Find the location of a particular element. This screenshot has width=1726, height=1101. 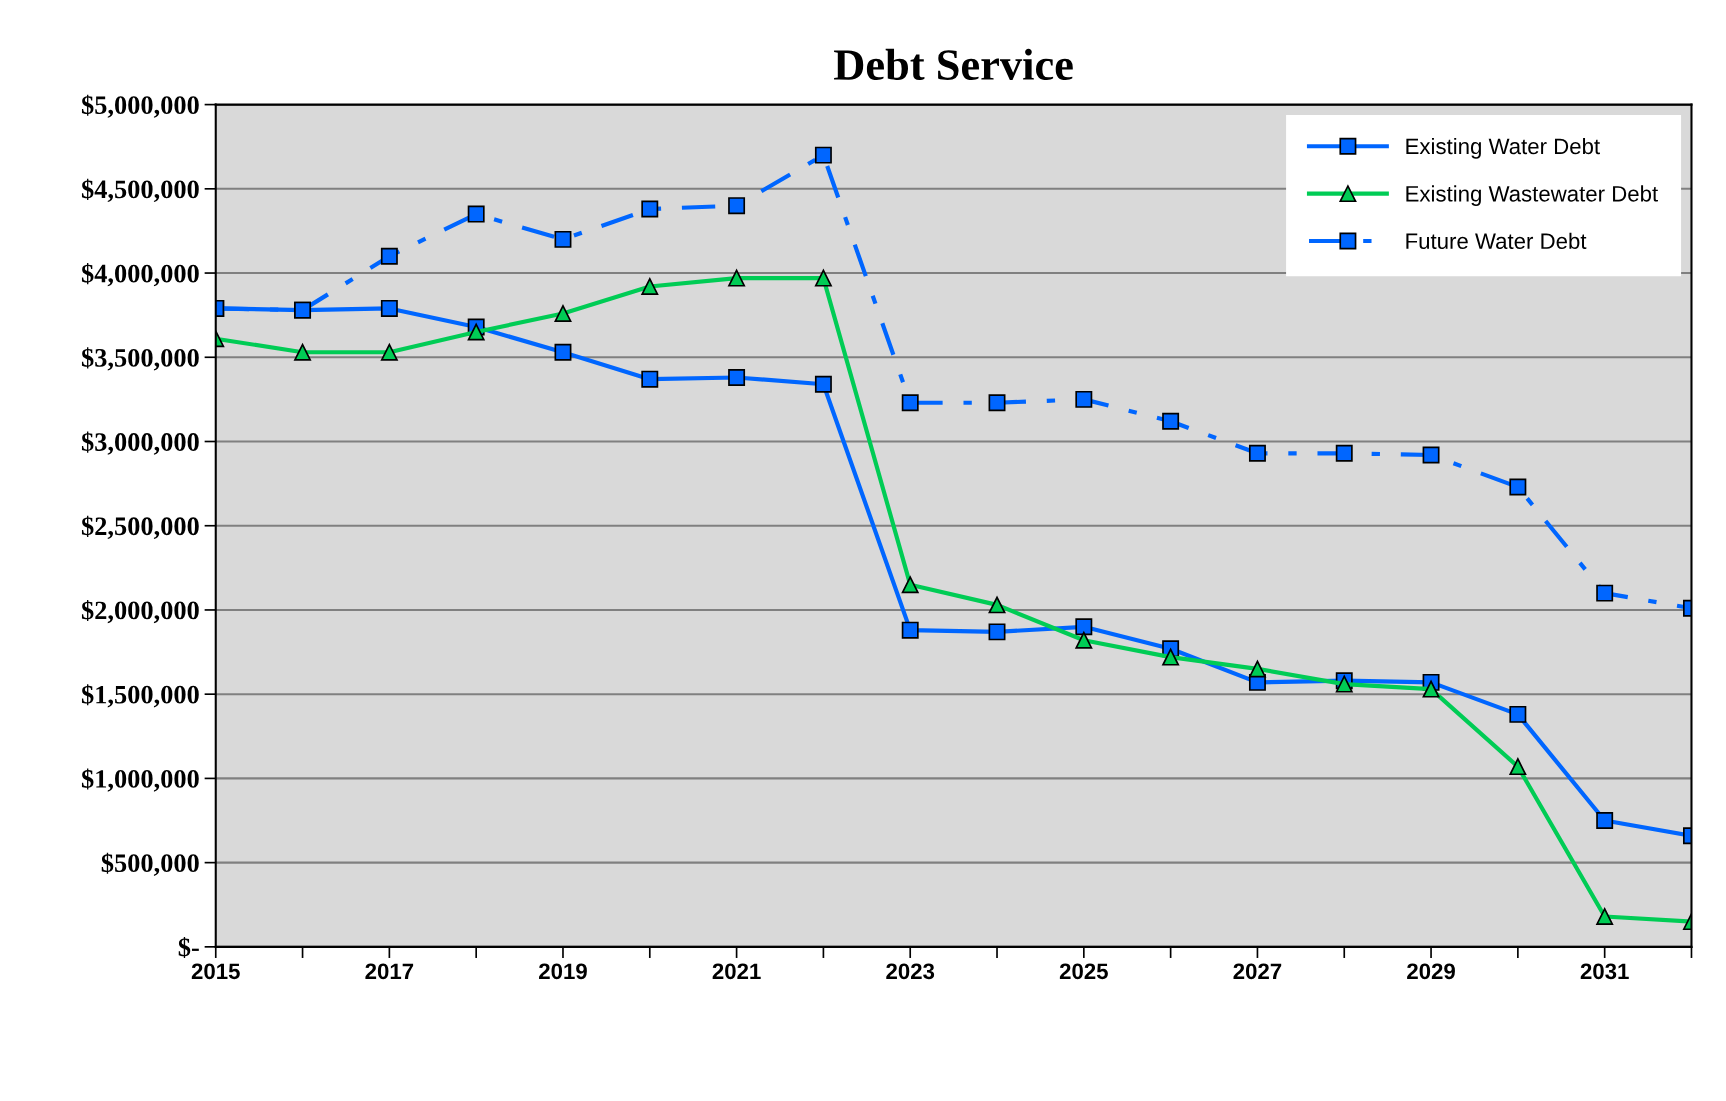

chart-title: Debt Service is located at coordinates (953, 64).